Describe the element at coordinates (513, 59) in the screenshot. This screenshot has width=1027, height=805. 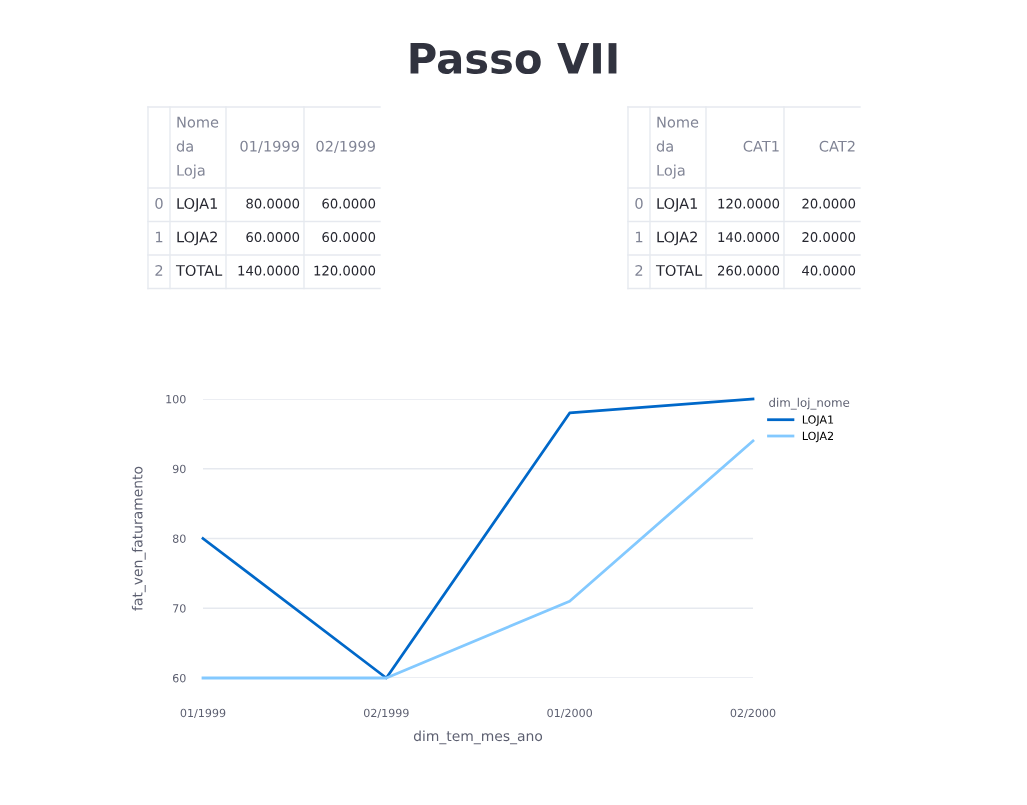
I see `text: Passo VII` at that location.